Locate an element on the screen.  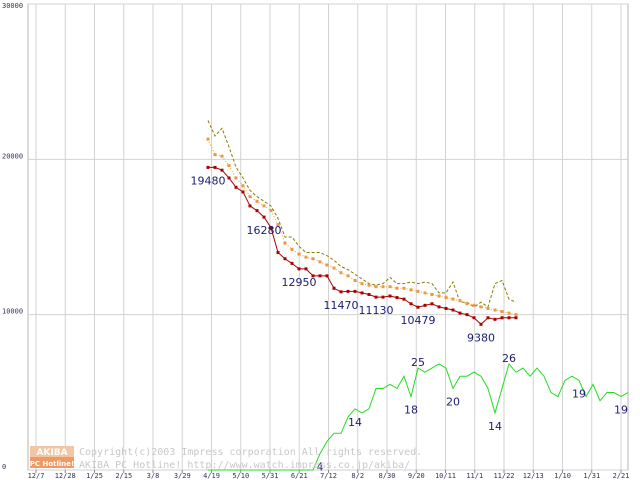
min-price-data-label: 19480 is located at coordinates (208, 180).